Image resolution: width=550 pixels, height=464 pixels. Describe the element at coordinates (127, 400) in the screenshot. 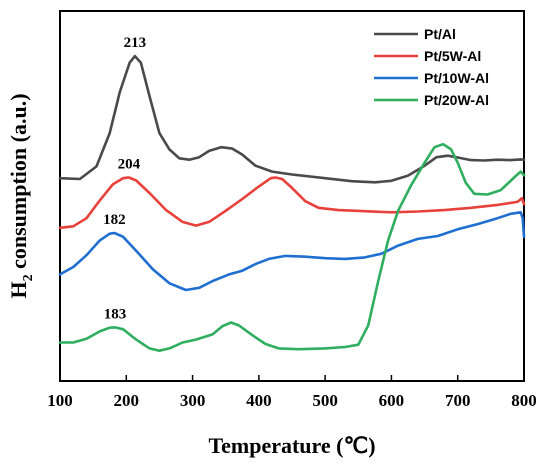

I see `x-tick-label: 200` at that location.